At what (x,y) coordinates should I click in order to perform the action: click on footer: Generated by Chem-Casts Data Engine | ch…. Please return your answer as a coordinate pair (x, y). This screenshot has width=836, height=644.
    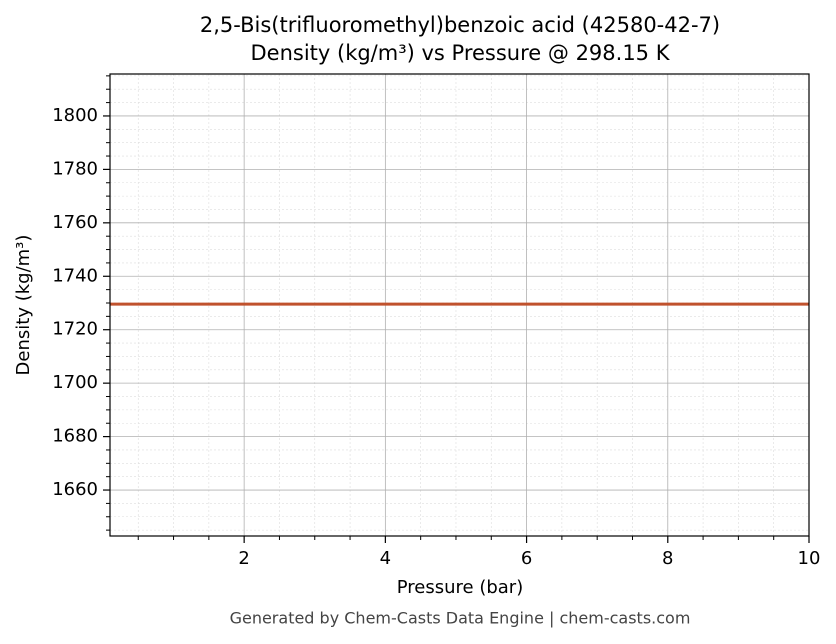
    Looking at the image, I should click on (460, 618).